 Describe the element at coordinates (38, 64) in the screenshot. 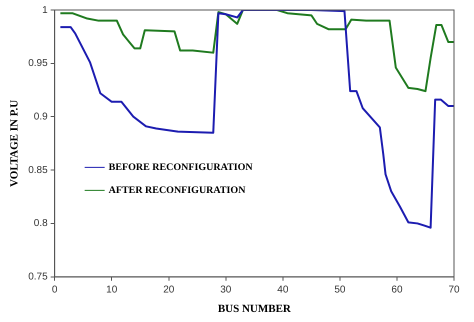

I see `y-tick-label: 0.95` at that location.